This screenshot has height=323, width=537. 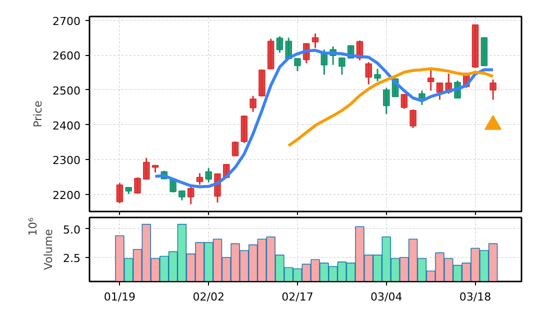 I want to click on x-tick-label: 03/04, so click(x=386, y=297).